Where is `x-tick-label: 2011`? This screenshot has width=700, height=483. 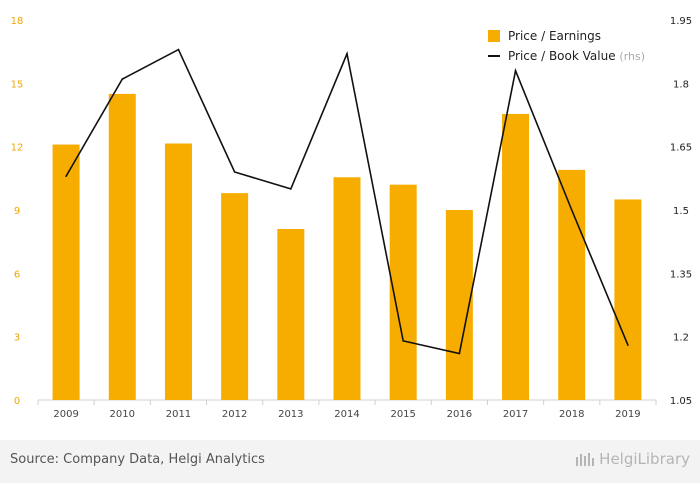
x-tick-label: 2011 is located at coordinates (178, 414).